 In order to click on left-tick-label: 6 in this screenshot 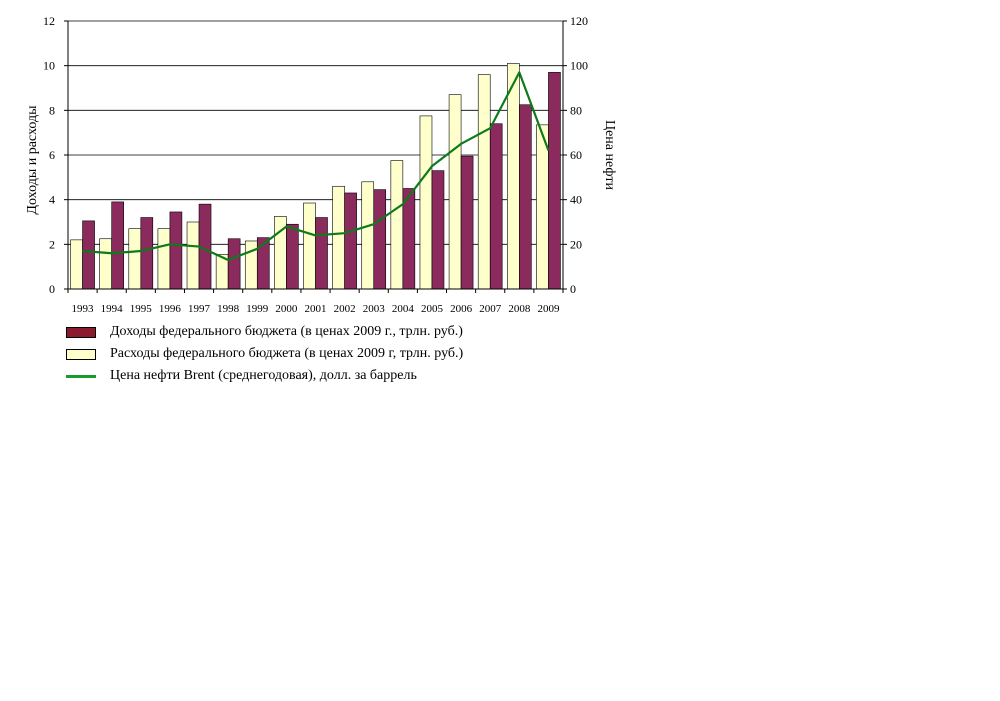, I will do `click(52, 155)`.